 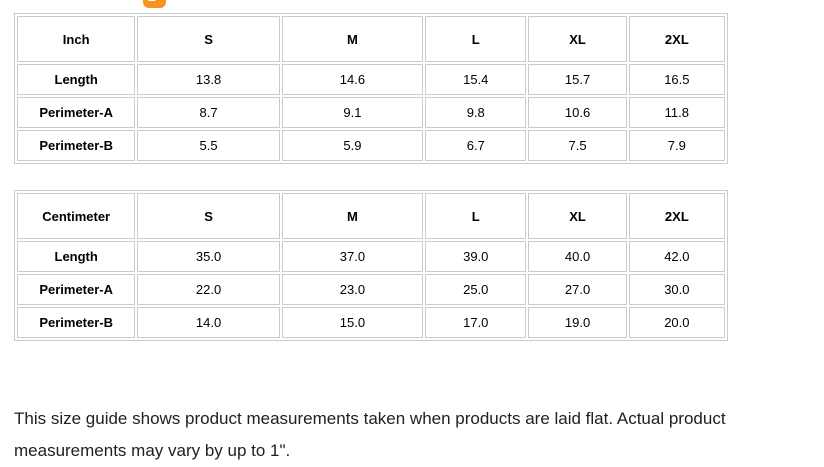 I want to click on table-row: Perimeter-B 5.5 5.9 6.7 7.5 7.9, so click(x=371, y=145).